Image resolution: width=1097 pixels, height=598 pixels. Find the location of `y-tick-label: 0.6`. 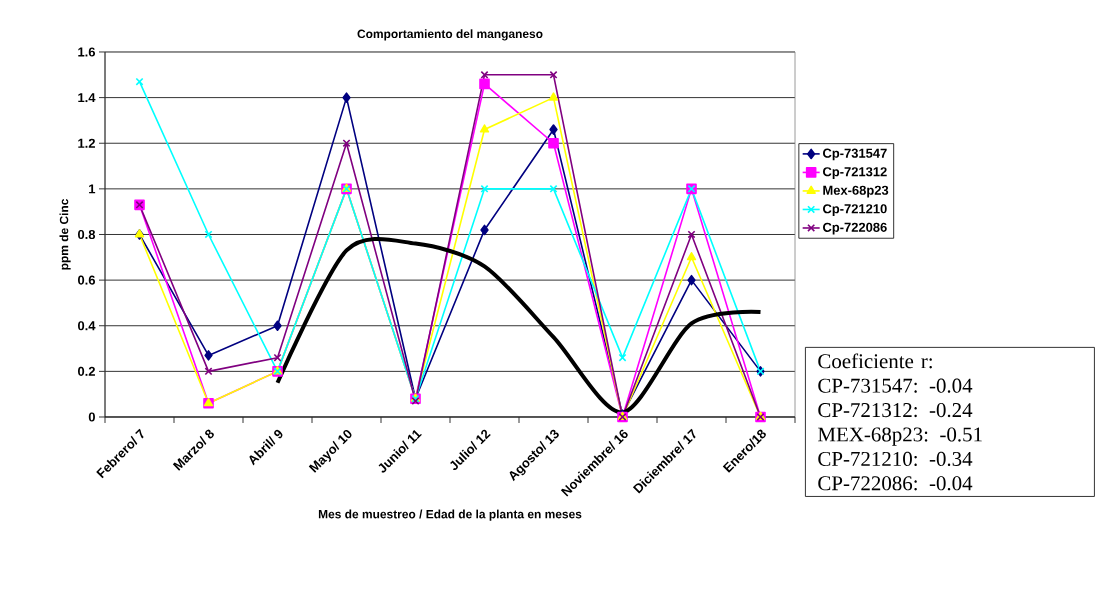

y-tick-label: 0.6 is located at coordinates (87, 280).